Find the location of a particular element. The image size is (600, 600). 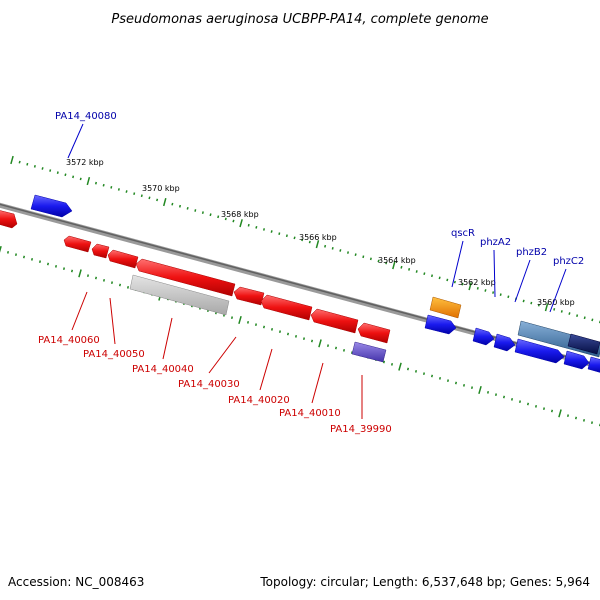

label-phzA2: phzA2 is located at coordinates (495, 242).